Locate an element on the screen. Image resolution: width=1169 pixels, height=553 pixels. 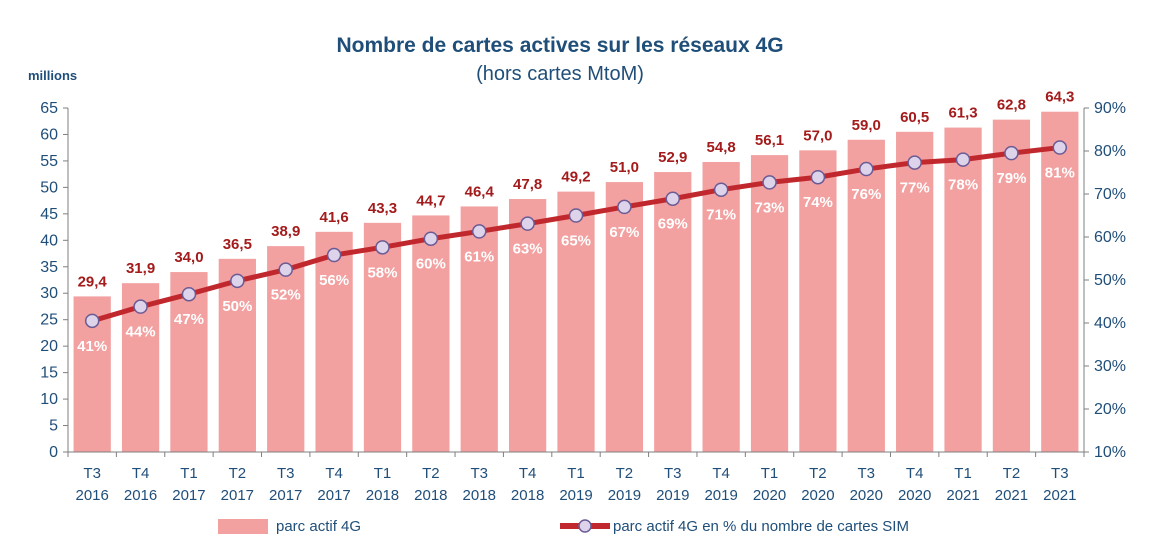
bar-value-label: 56,1 is located at coordinates (769, 140).